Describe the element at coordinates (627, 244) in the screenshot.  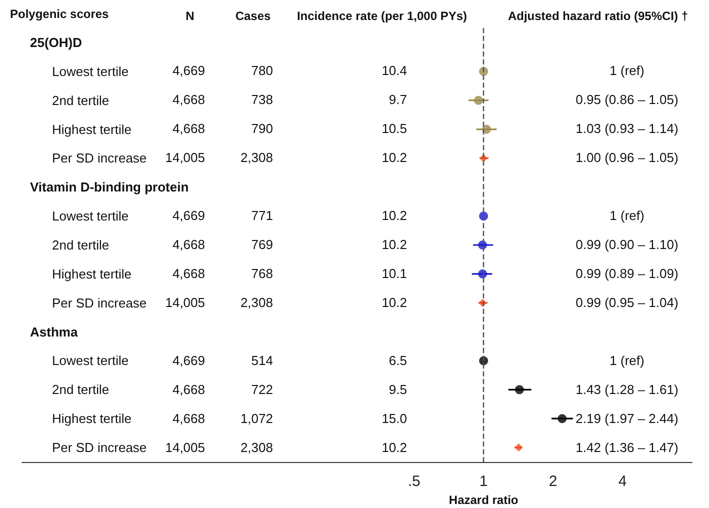
I see `text: 0.99 (0.90 – 1.10)` at that location.